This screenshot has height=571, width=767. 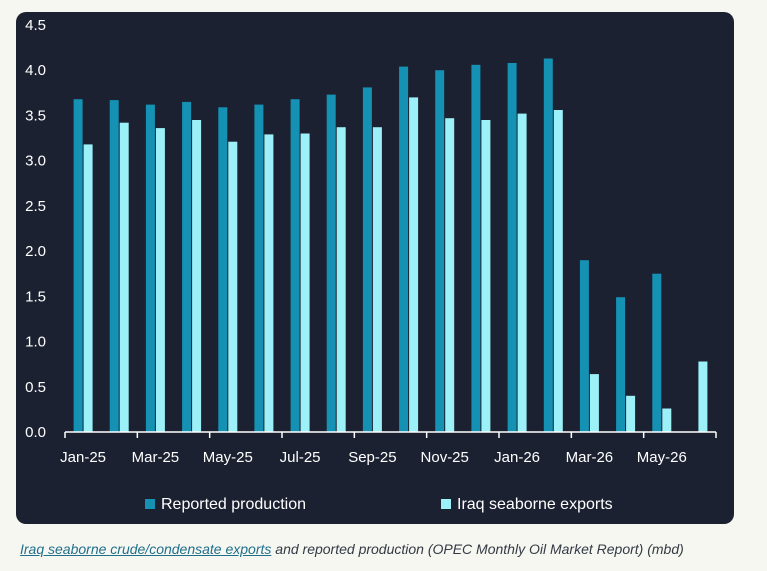 What do you see at coordinates (300, 457) in the screenshot?
I see `x-tick-label: Jul-25` at bounding box center [300, 457].